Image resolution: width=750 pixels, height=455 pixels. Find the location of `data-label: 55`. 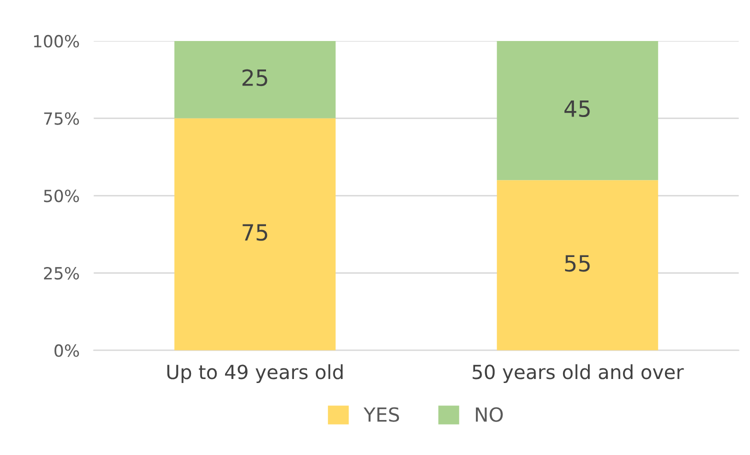

data-label: 55 is located at coordinates (577, 263).